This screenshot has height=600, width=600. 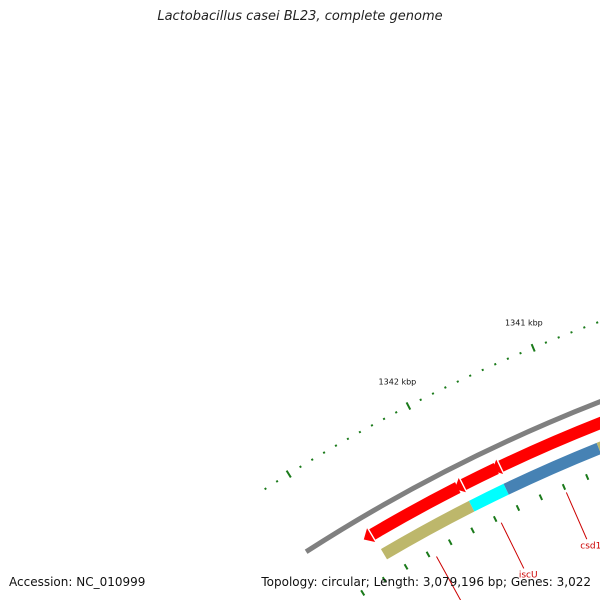 What do you see at coordinates (590, 546) in the screenshot?
I see `gene-label: csd1` at bounding box center [590, 546].